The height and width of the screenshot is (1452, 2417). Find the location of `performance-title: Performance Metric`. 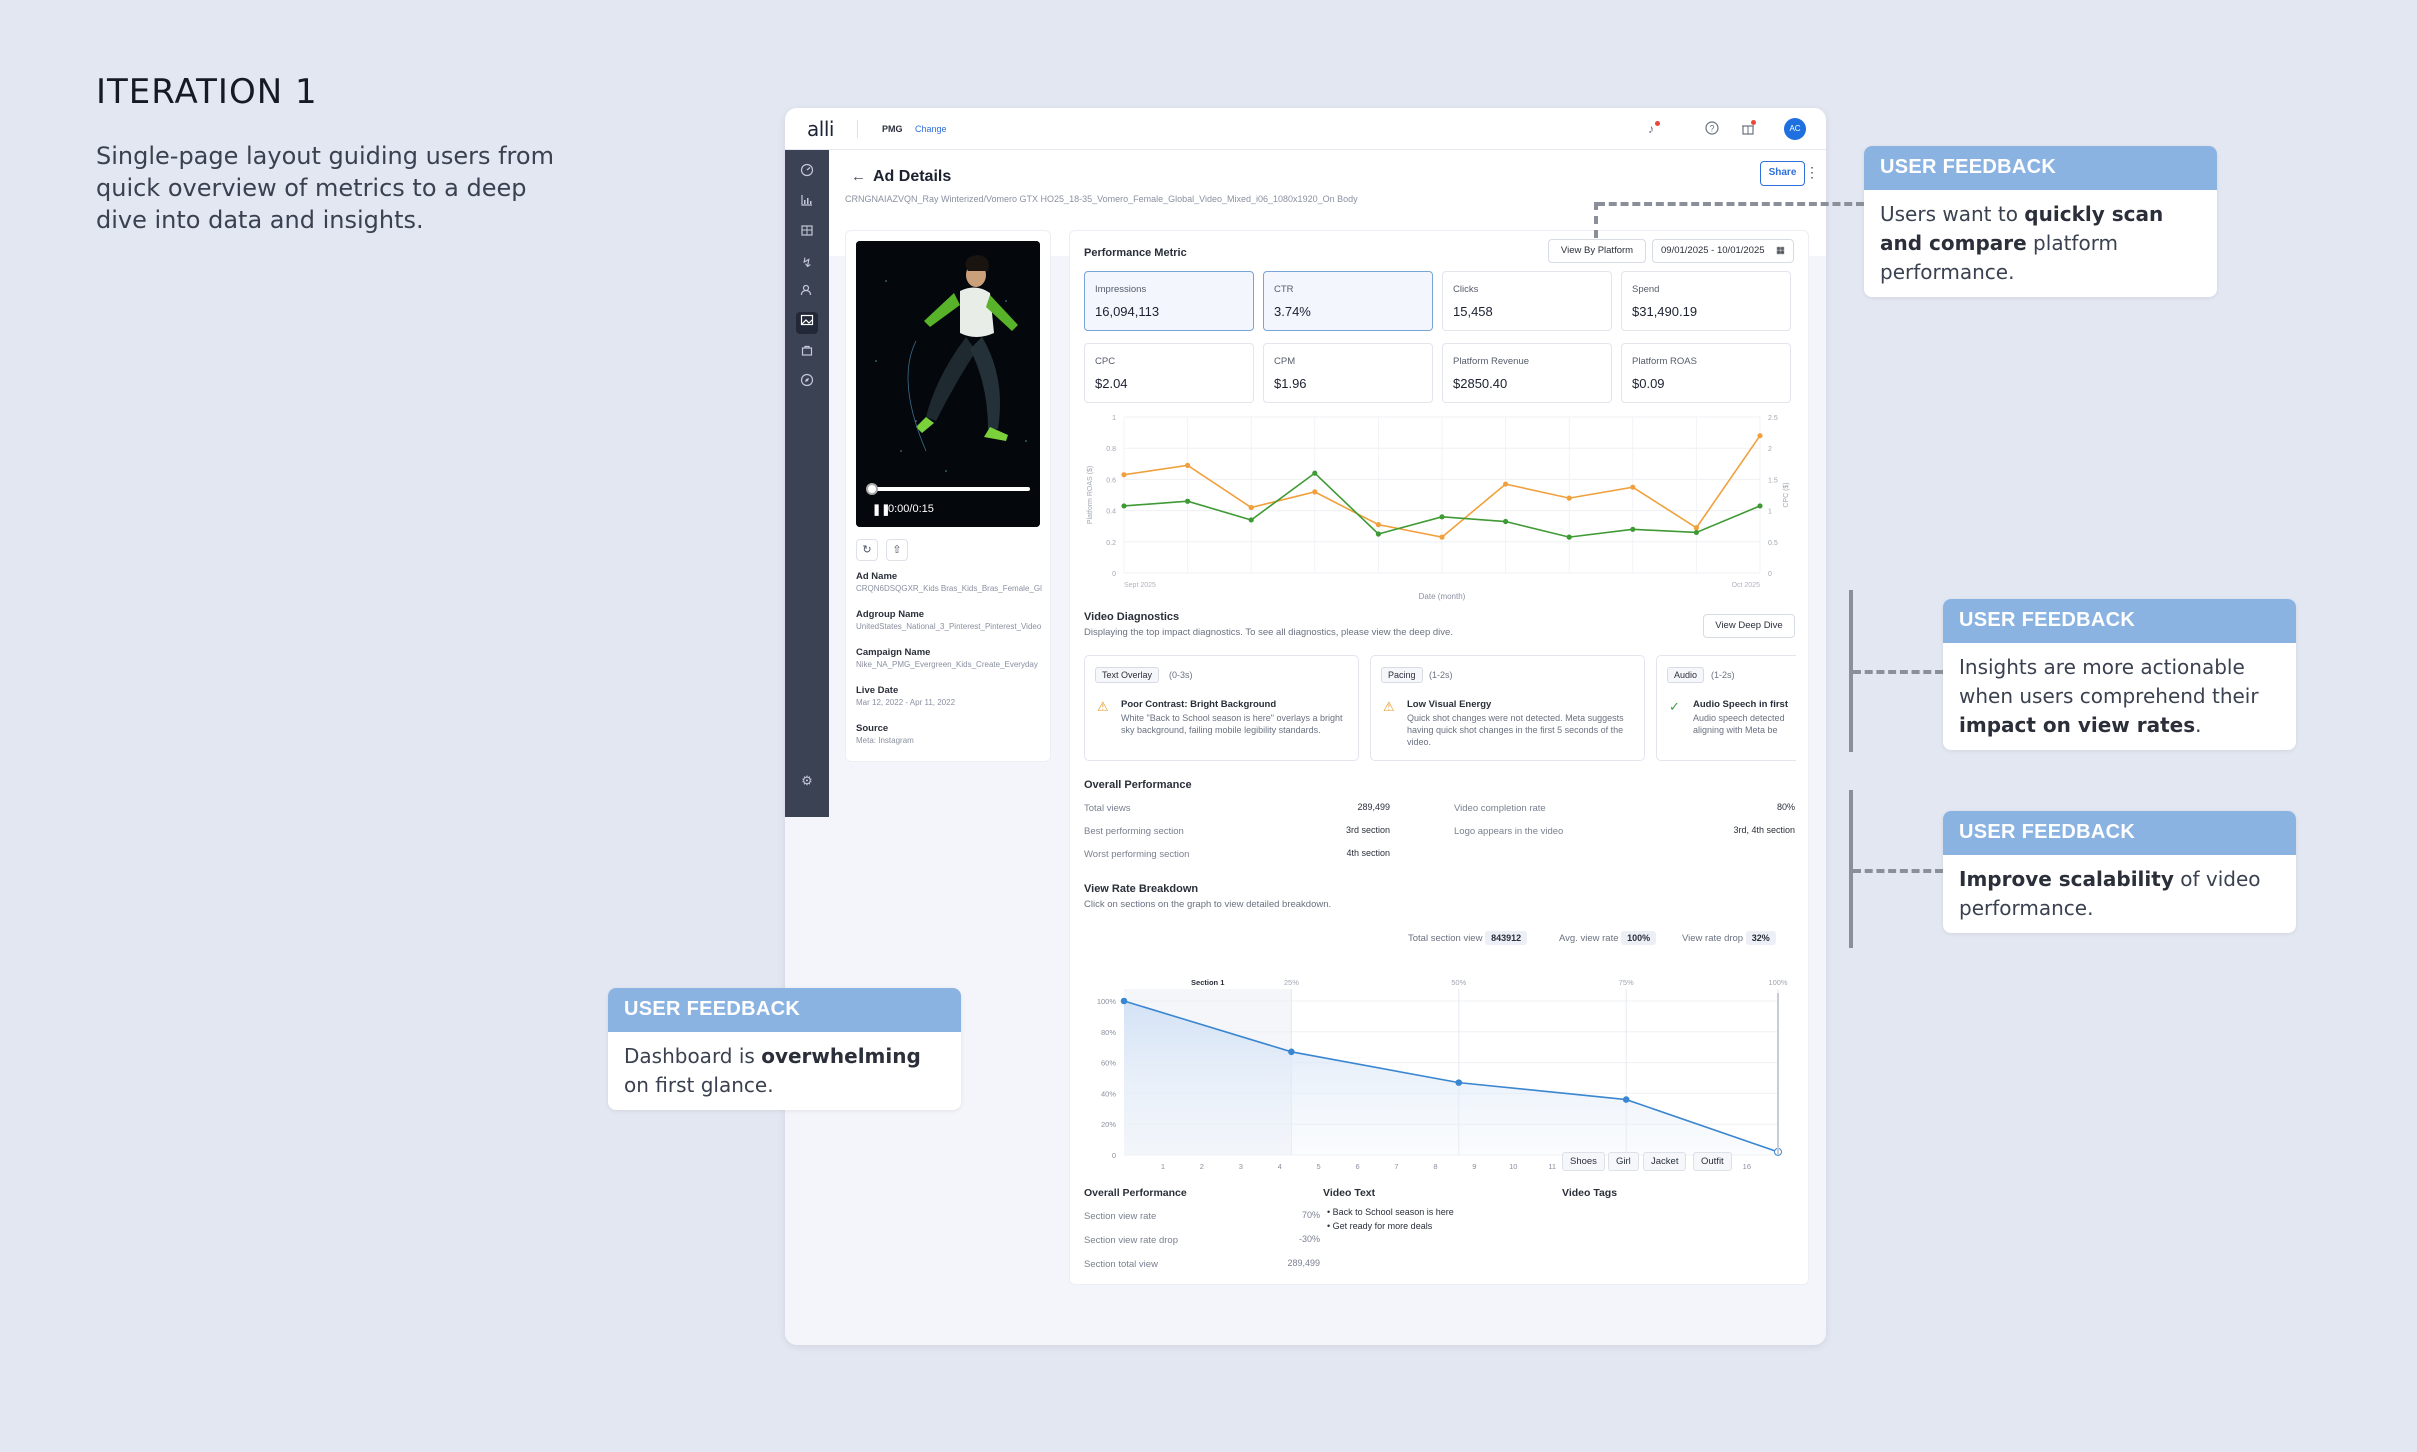

performance-title: Performance Metric is located at coordinates (1135, 253).